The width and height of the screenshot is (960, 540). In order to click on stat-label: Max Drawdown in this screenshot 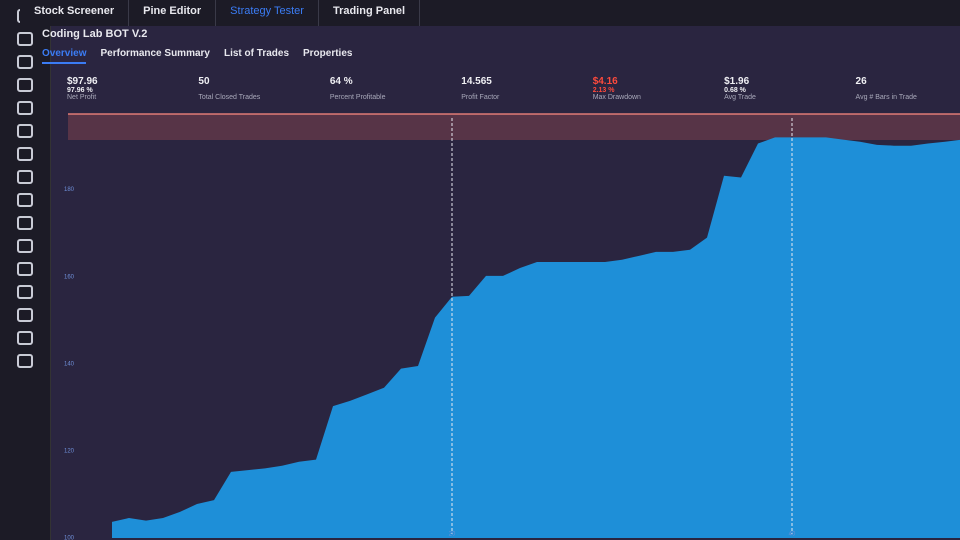, I will do `click(616, 97)`.